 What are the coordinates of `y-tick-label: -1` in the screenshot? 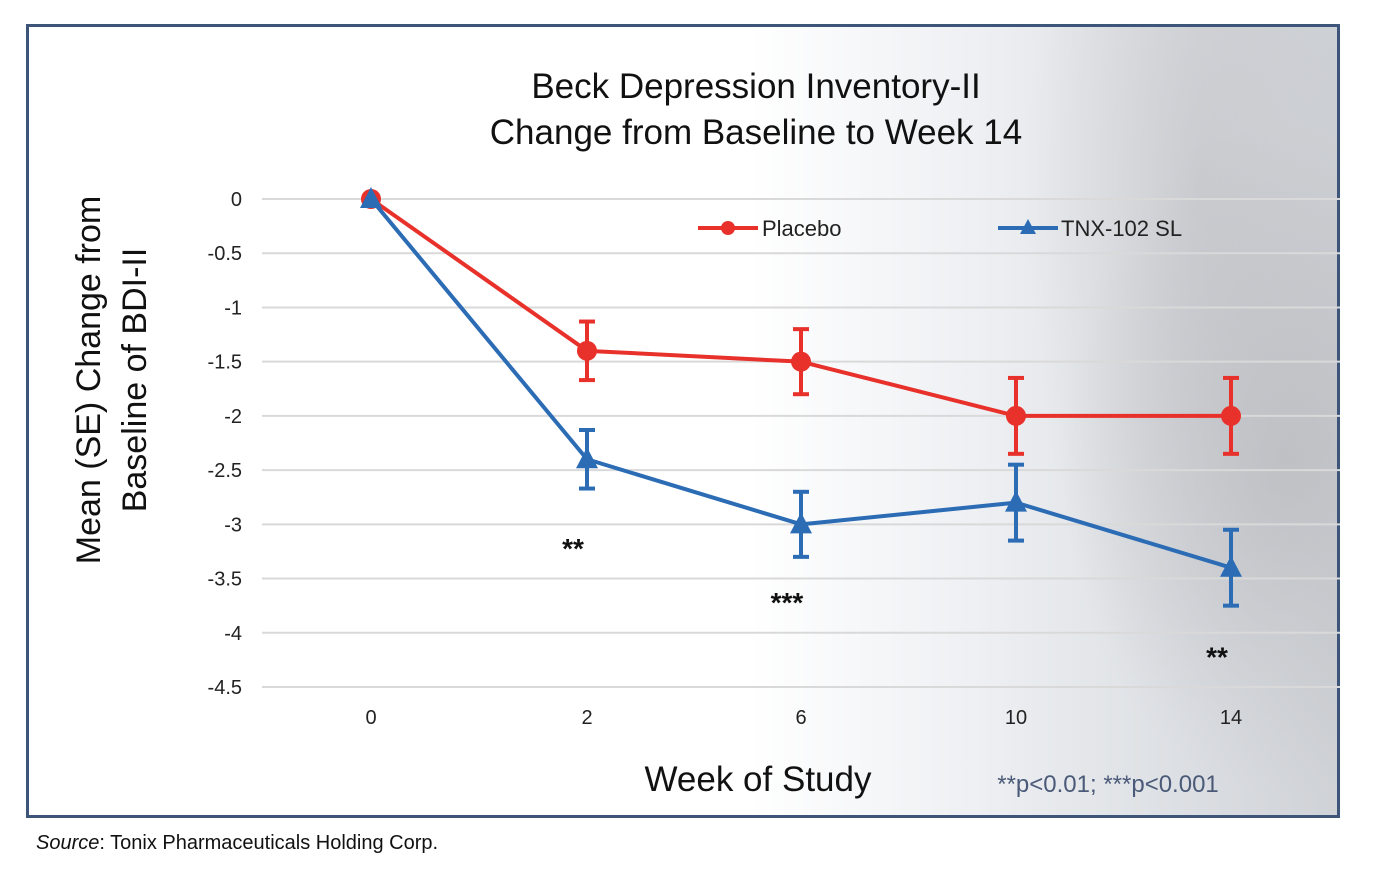 It's located at (233, 308).